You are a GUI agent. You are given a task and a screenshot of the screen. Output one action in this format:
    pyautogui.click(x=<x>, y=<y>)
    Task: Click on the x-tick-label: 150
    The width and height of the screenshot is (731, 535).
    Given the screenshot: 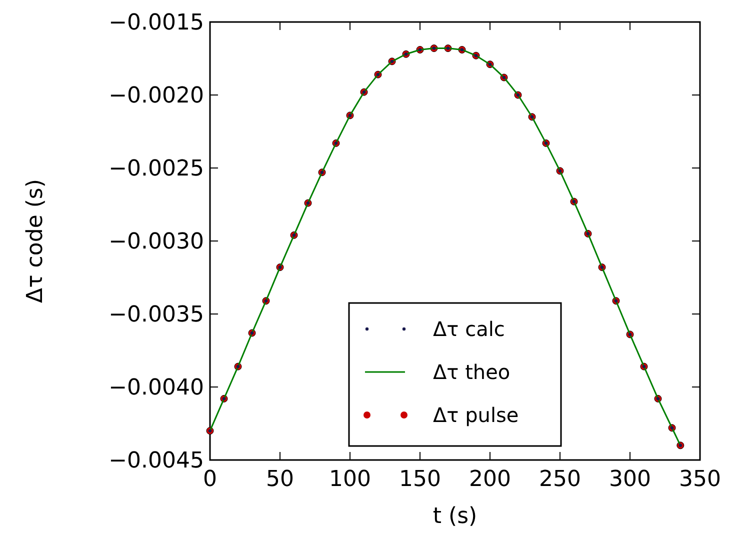 What is the action you would take?
    pyautogui.click(x=420, y=479)
    